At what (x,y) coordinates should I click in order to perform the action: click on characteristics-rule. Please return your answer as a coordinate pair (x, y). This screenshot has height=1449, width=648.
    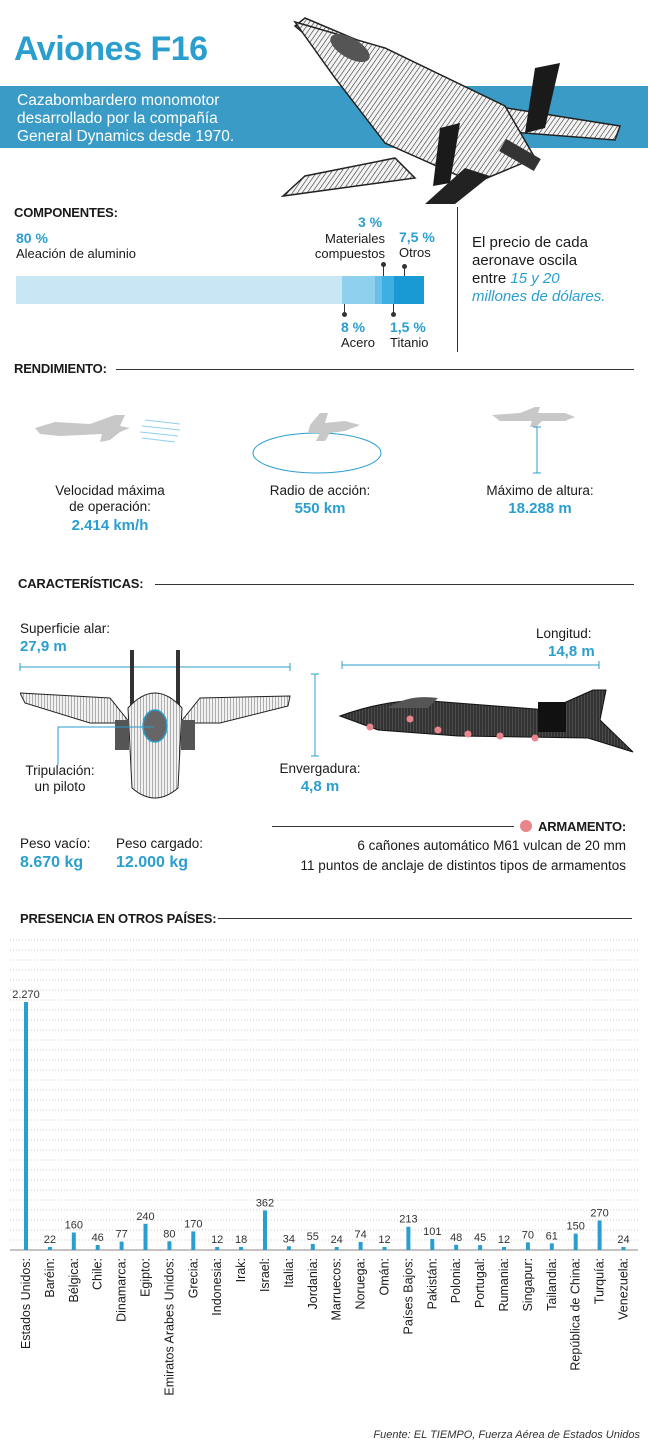
    Looking at the image, I should click on (394, 584).